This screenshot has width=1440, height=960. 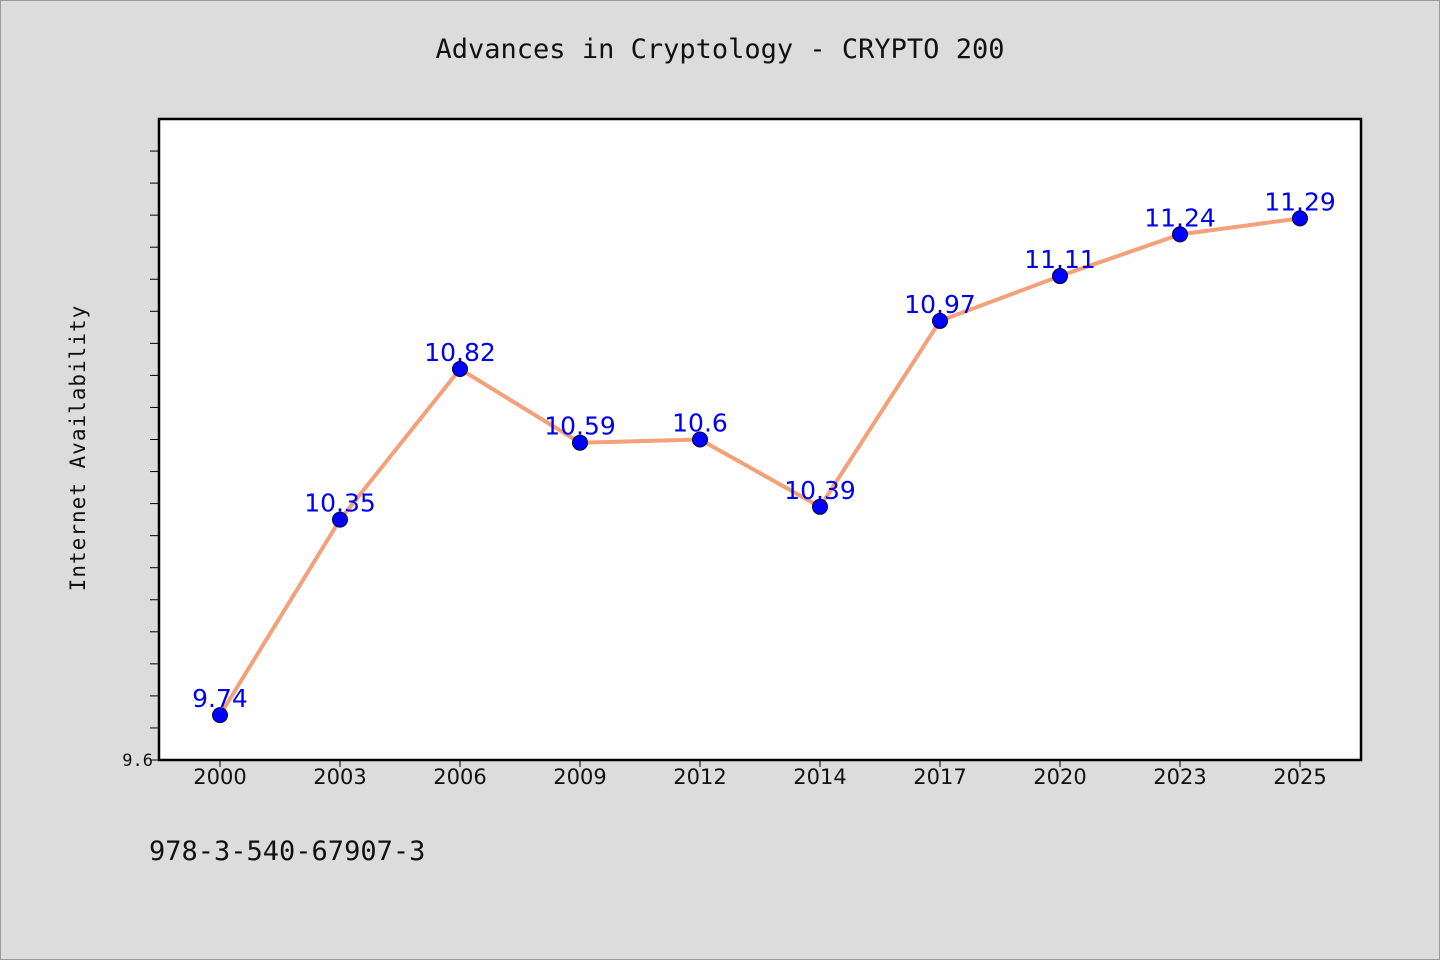 What do you see at coordinates (140, 460) in the screenshot?
I see `y-ticks: 9.6` at bounding box center [140, 460].